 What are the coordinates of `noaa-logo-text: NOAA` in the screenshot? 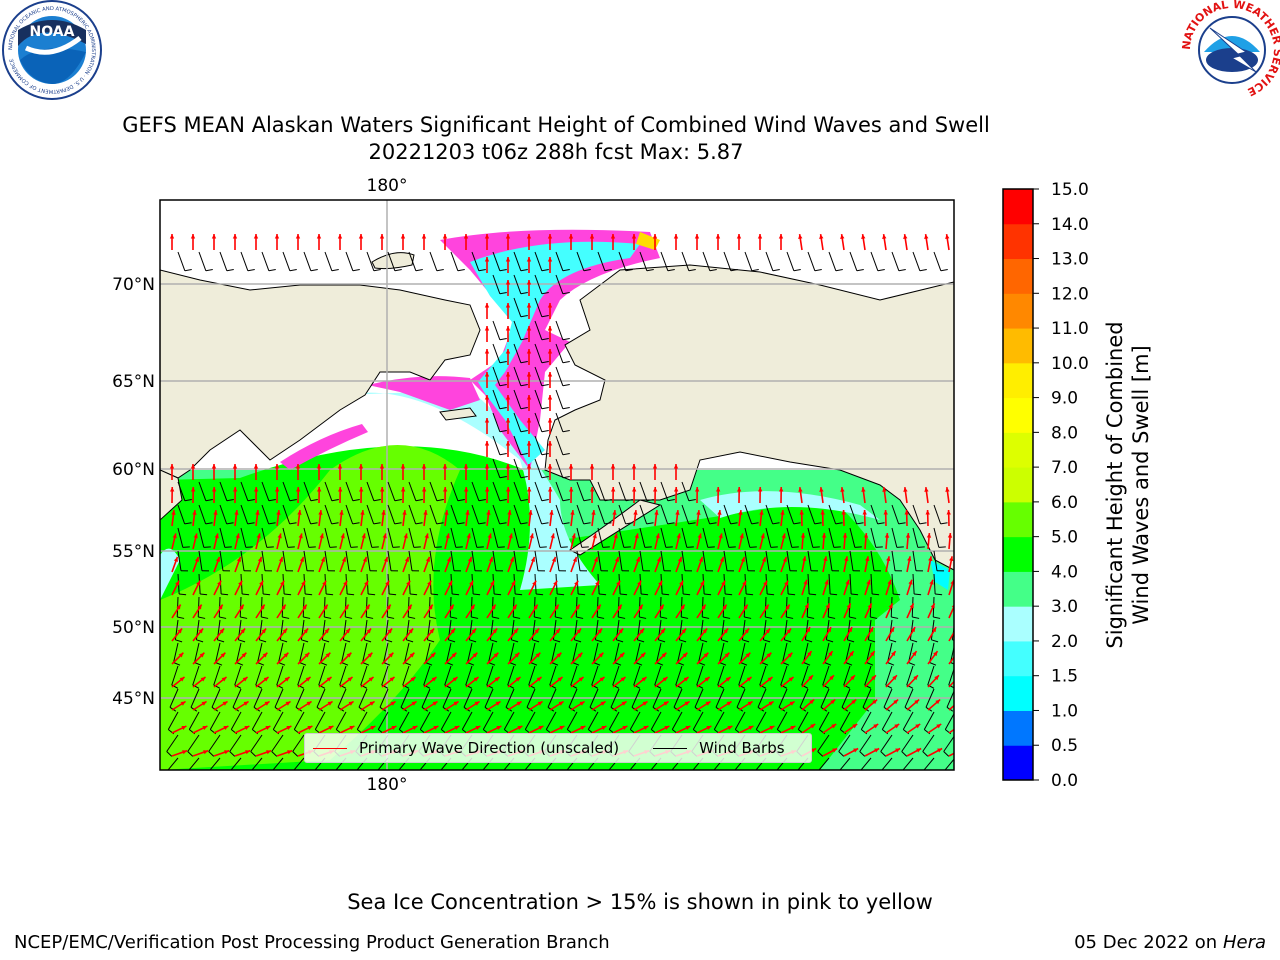 It's located at (52, 32).